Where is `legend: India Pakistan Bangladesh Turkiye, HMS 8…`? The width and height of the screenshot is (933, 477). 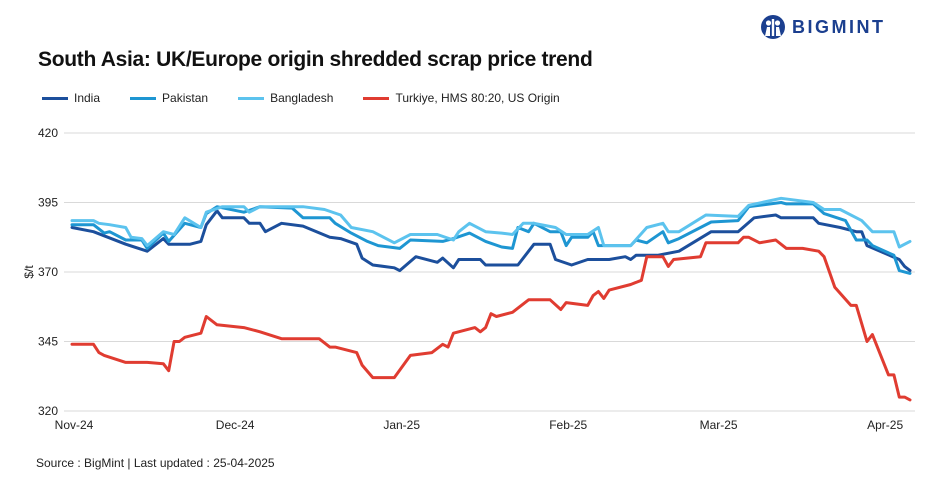 legend: India Pakistan Bangladesh Turkiye, HMS 8… is located at coordinates (316, 98).